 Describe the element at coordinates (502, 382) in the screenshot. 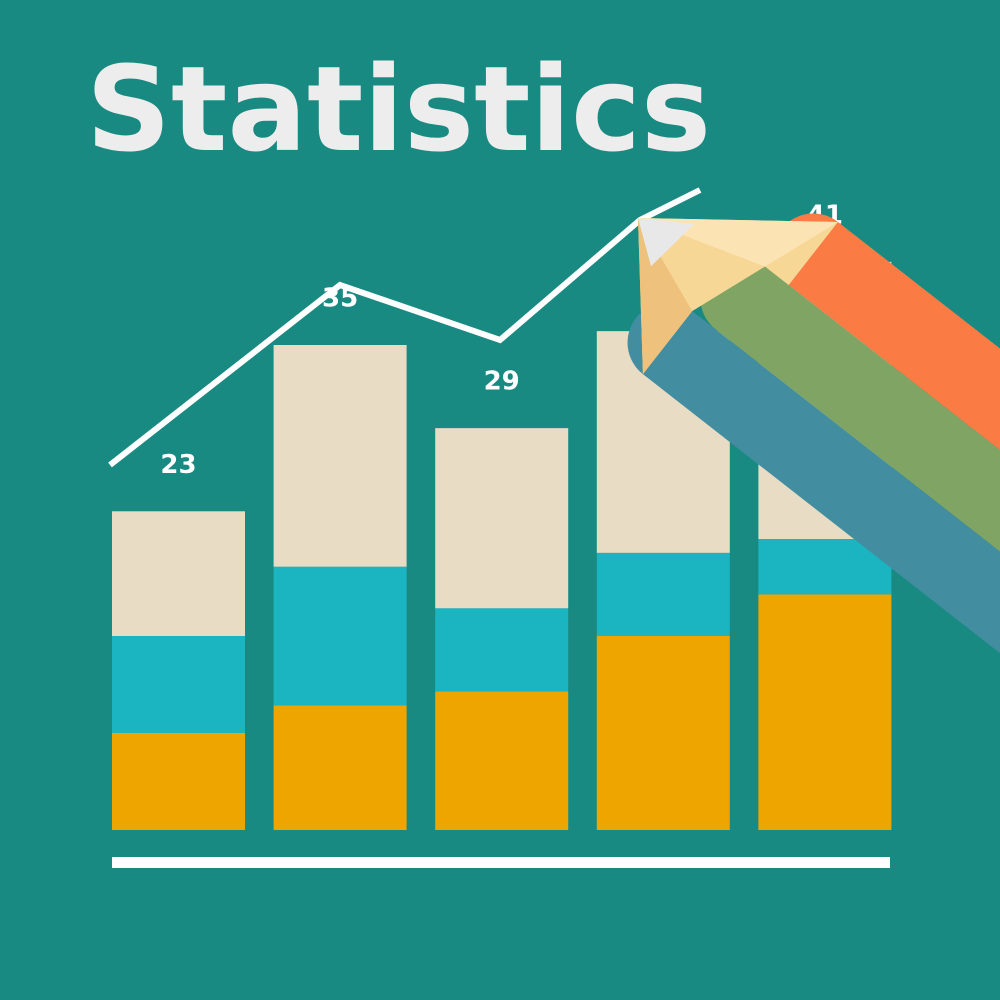

I see `total-label: 29` at that location.